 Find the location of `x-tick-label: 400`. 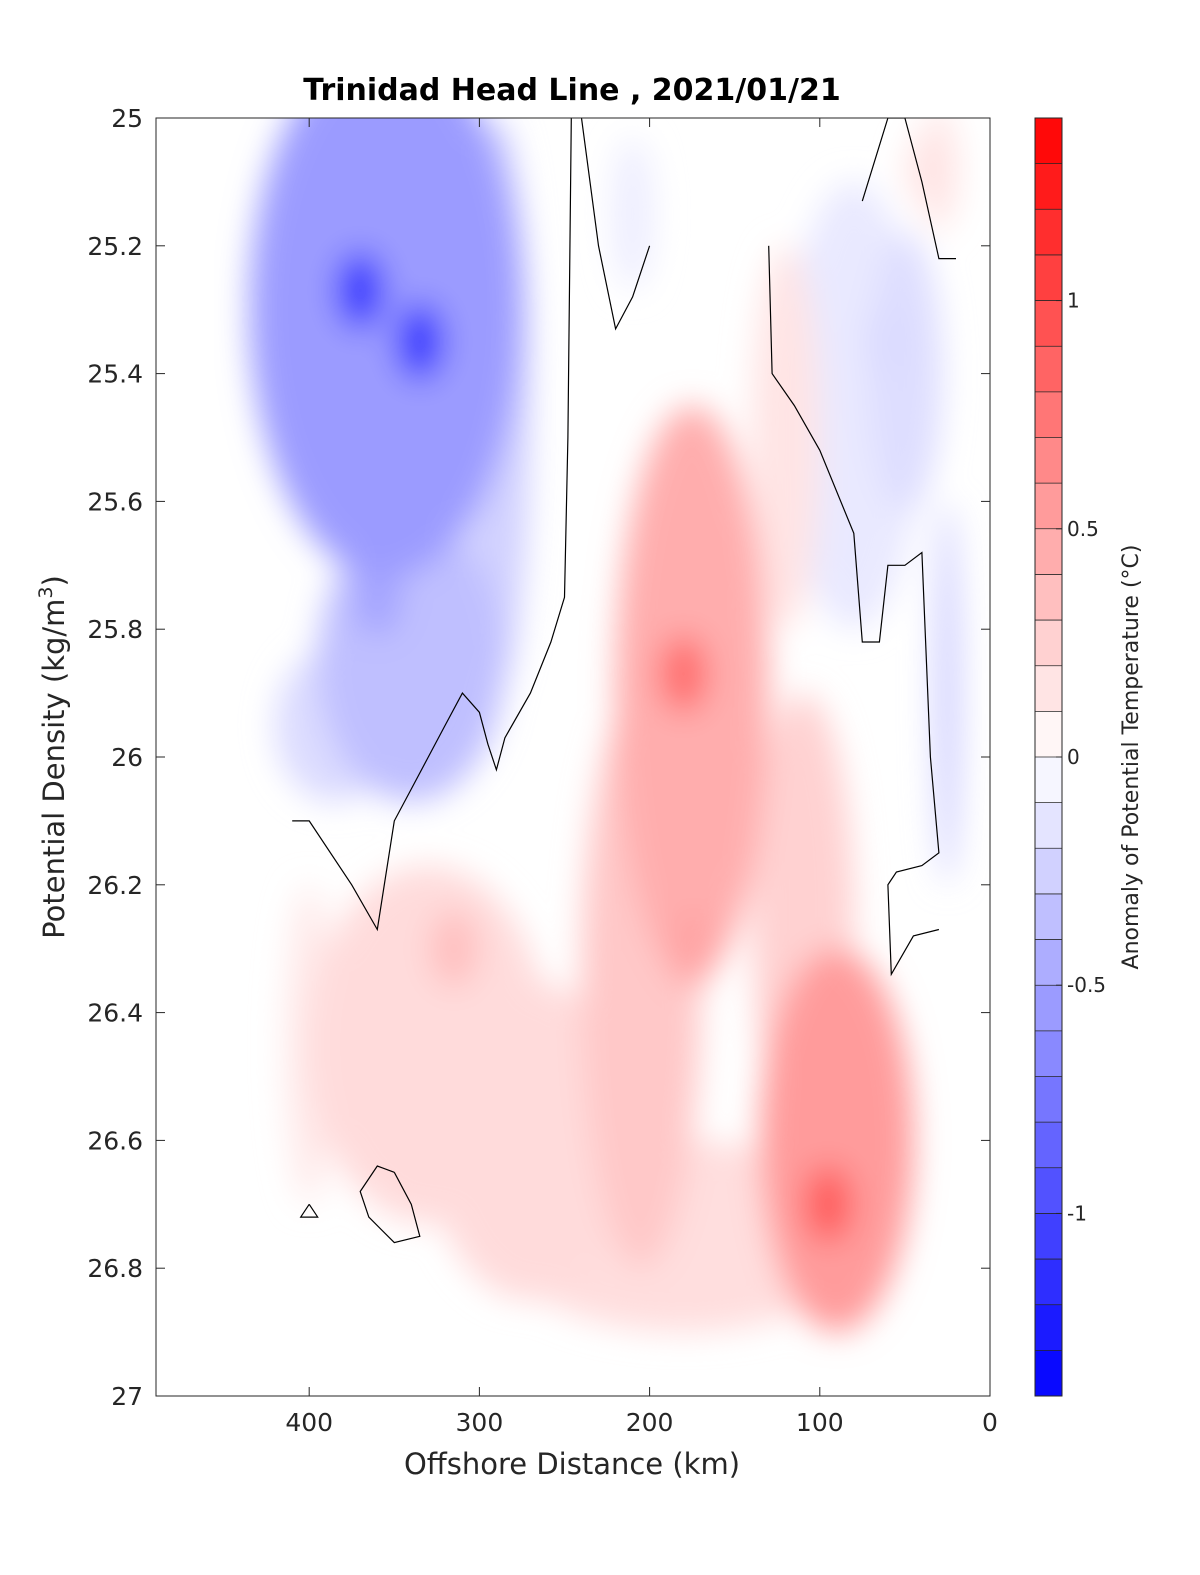

x-tick-label: 400 is located at coordinates (309, 1422).